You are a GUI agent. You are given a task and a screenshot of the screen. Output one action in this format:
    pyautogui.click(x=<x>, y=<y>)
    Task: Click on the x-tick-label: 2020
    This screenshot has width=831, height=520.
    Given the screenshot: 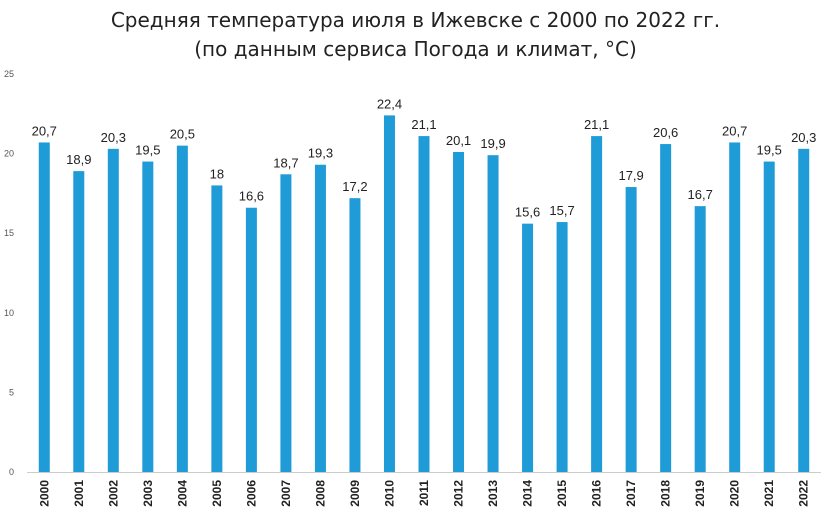 What is the action you would take?
    pyautogui.click(x=735, y=493)
    